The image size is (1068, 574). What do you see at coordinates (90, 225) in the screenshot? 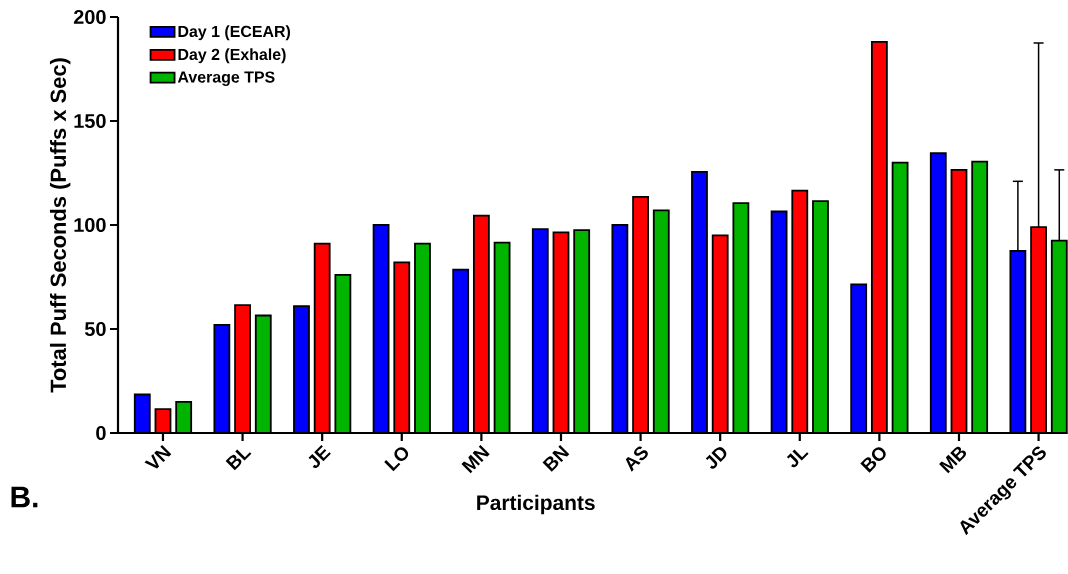
I see `y-tick-label: 100` at bounding box center [90, 225].